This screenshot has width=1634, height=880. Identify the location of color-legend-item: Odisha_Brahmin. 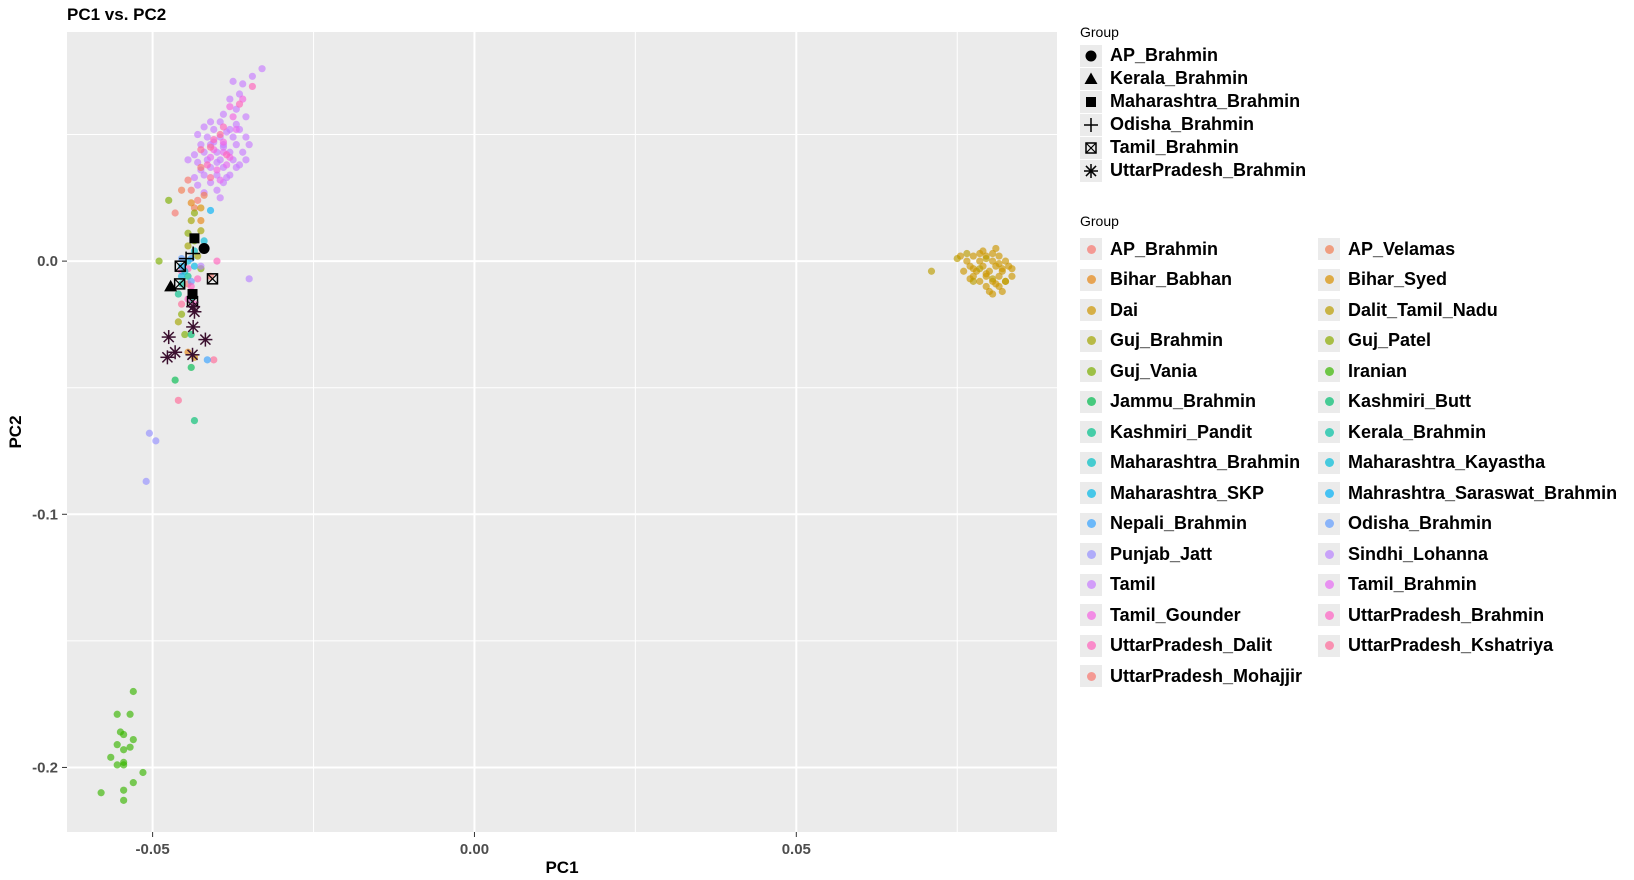
(1473, 524).